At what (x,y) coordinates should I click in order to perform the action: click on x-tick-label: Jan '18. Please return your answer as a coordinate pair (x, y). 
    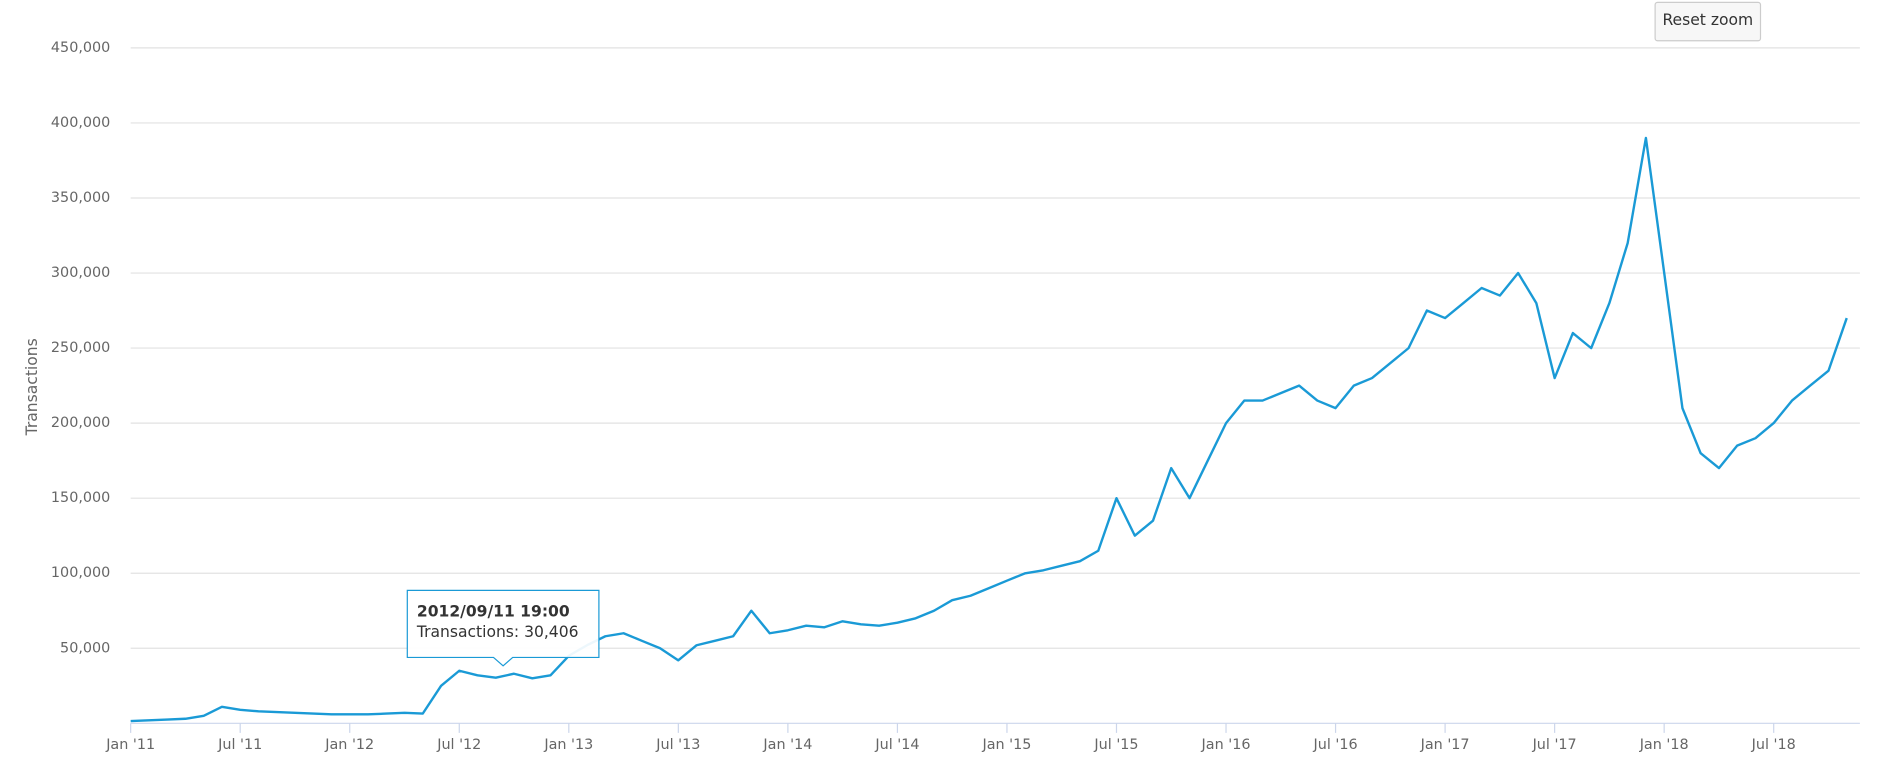
    Looking at the image, I should click on (1664, 745).